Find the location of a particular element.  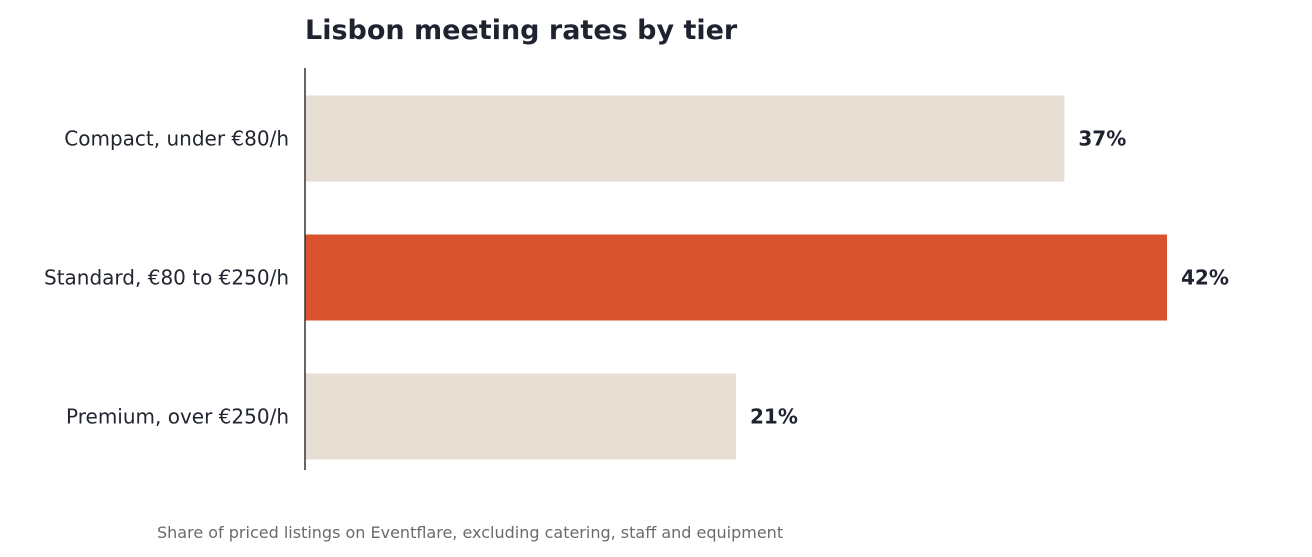

category-label: Standard, €80 to €250/h is located at coordinates (166, 278).